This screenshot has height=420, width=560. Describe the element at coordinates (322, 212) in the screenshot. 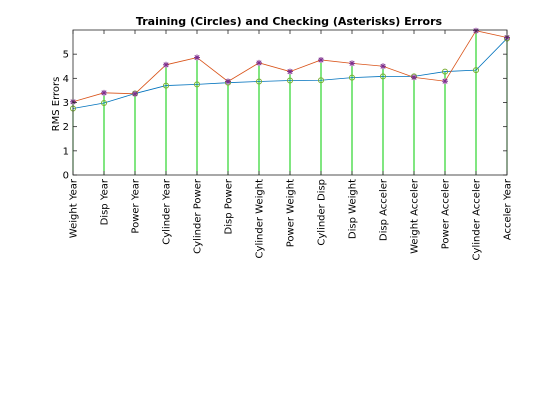

I see `x-tick-label: Cylinder Disp` at that location.